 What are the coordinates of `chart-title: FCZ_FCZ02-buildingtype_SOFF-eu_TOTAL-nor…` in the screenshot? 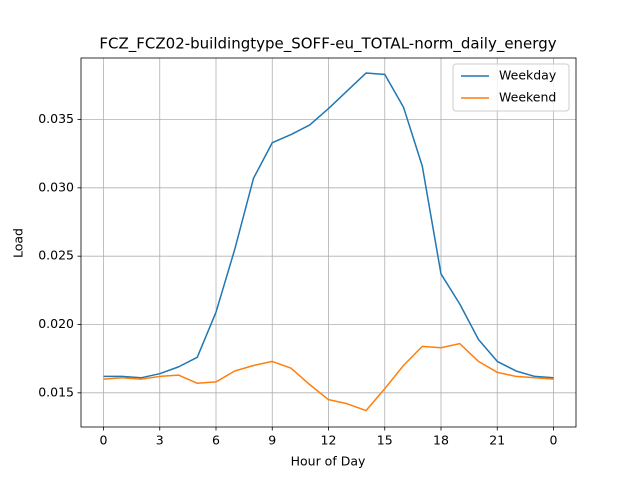 It's located at (327, 44).